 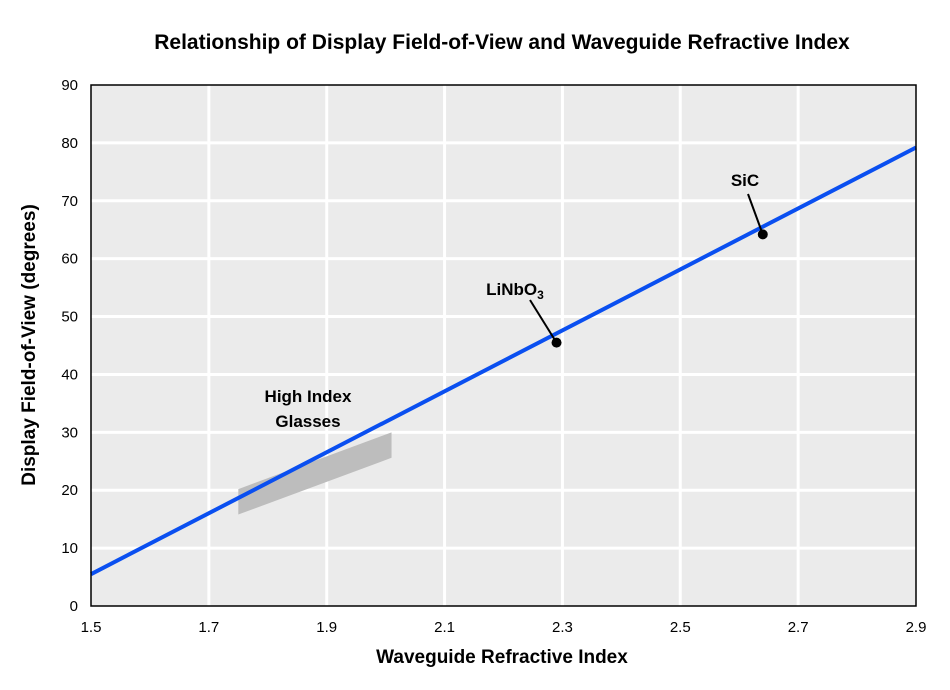 What do you see at coordinates (326, 627) in the screenshot?
I see `x-tick-label: 1.9` at bounding box center [326, 627].